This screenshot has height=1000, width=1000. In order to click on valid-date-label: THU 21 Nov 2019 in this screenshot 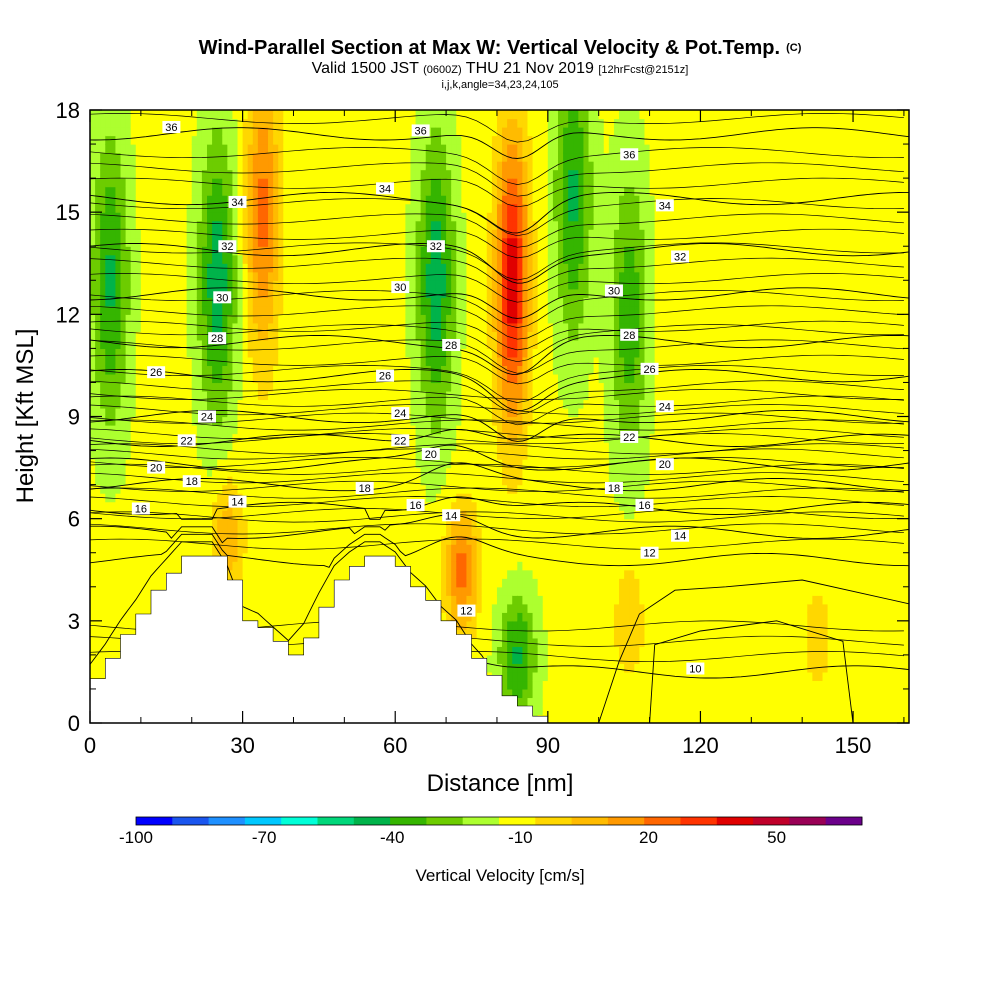, I will do `click(529, 68)`.